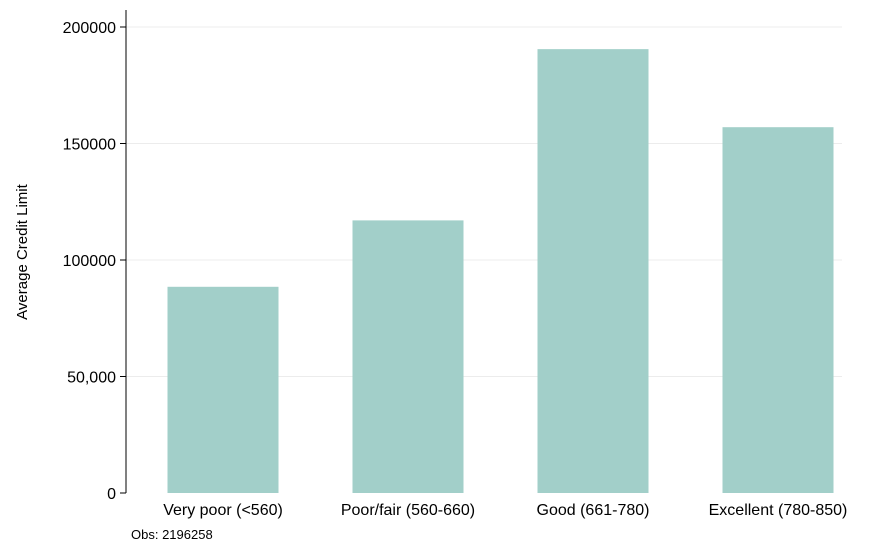 The image size is (870, 544). Describe the element at coordinates (408, 510) in the screenshot. I see `x-tick-label: Poor/fair (560-660)` at that location.